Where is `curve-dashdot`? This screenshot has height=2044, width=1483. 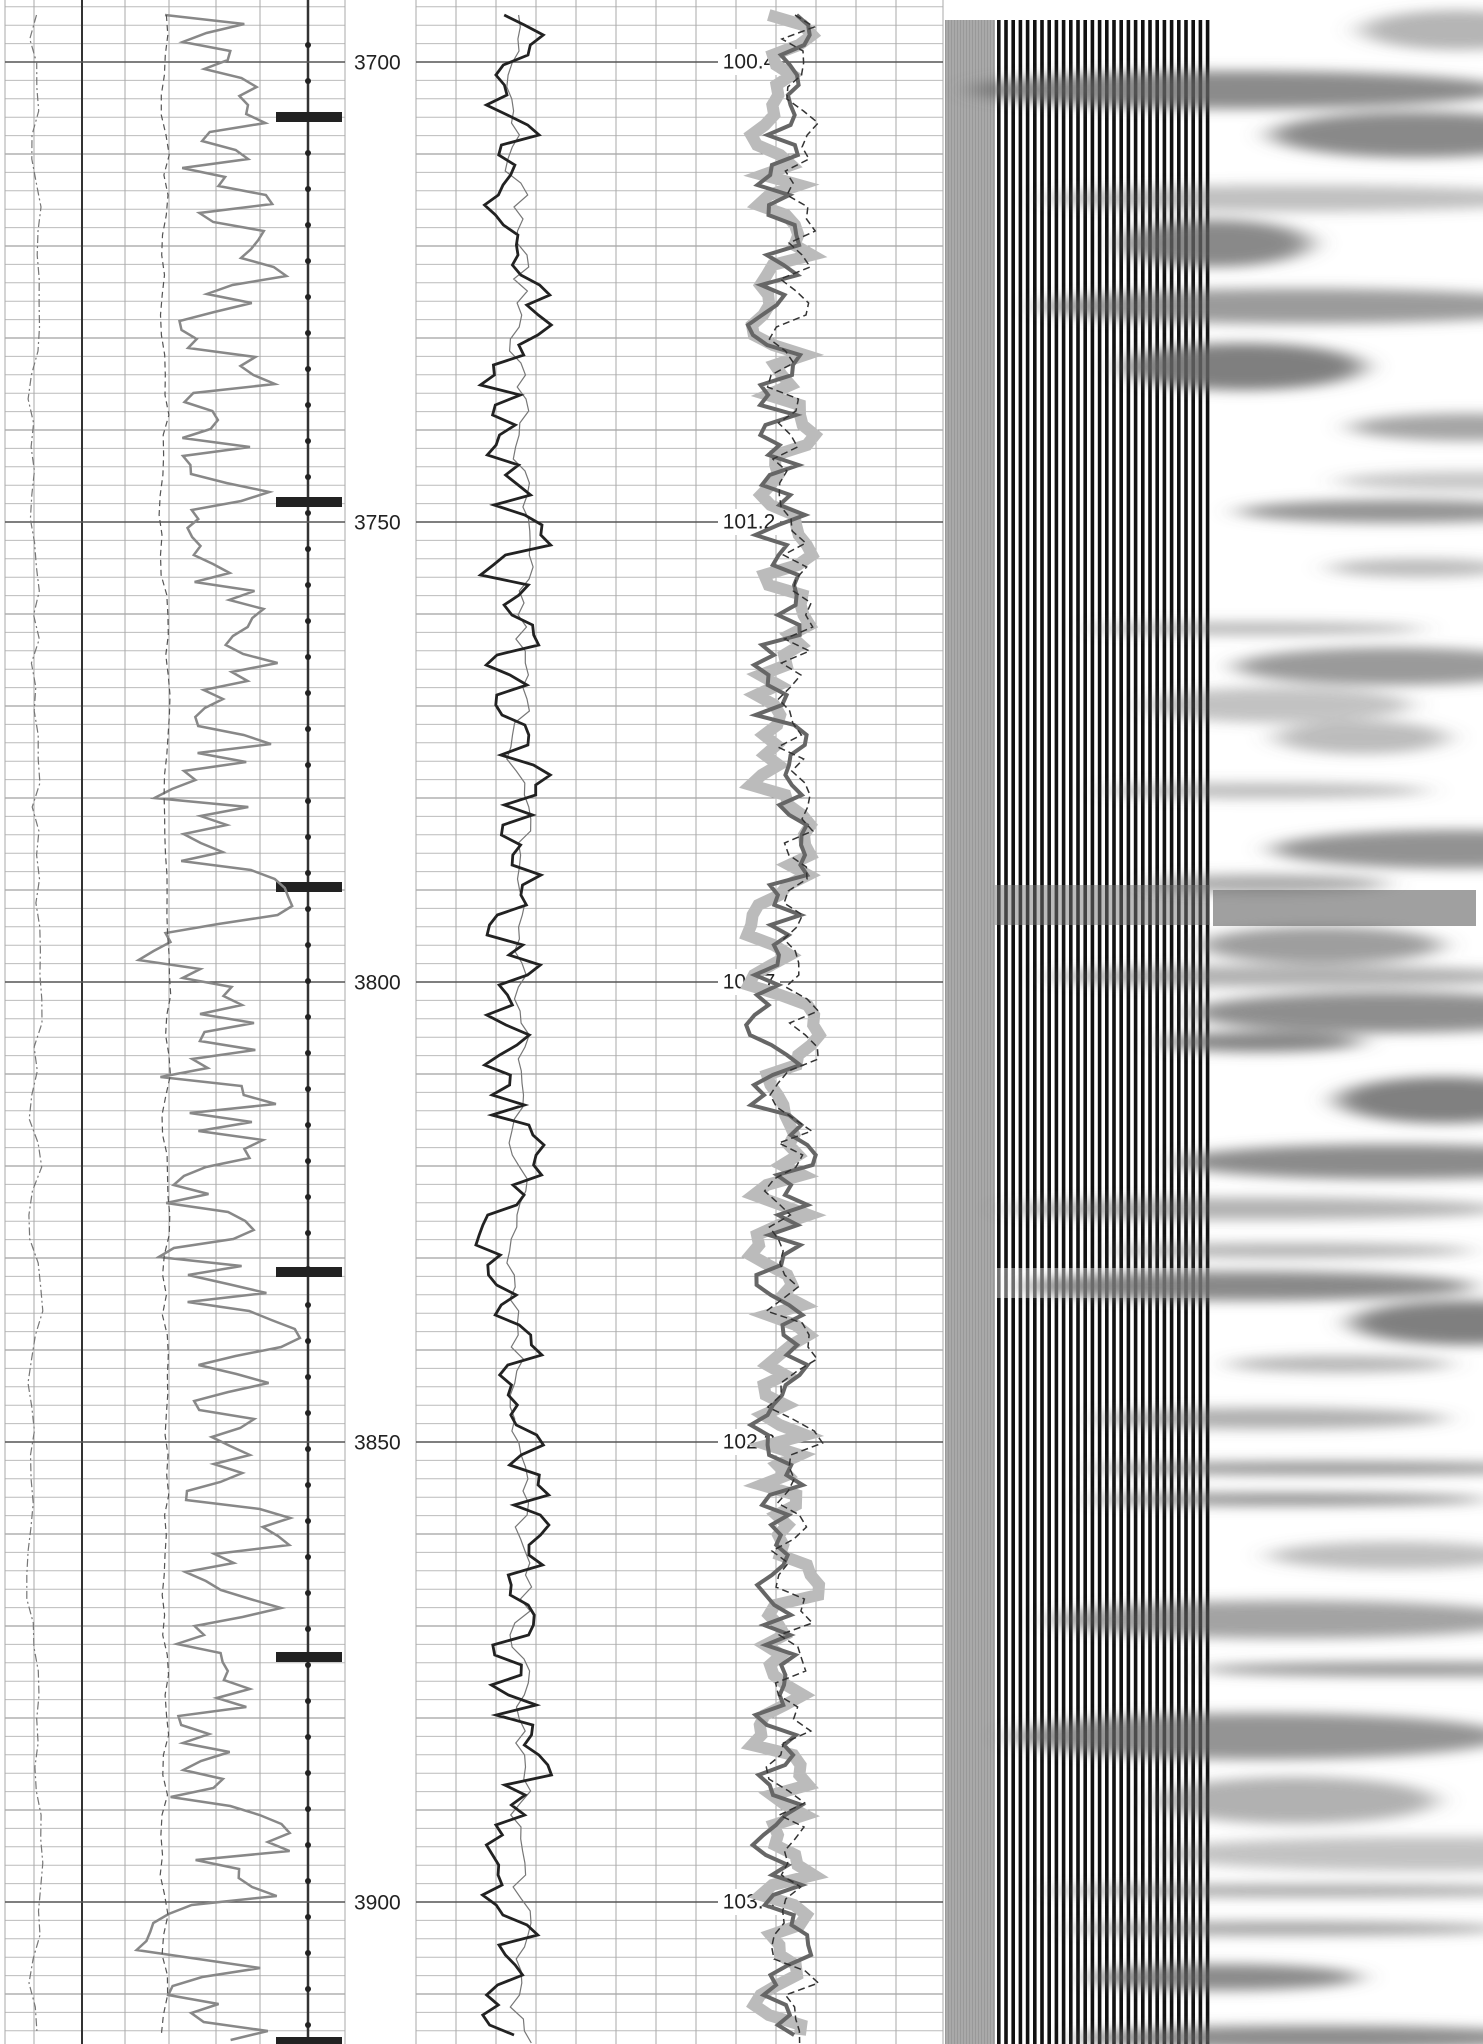
curve-dashdot is located at coordinates (35, 1023).